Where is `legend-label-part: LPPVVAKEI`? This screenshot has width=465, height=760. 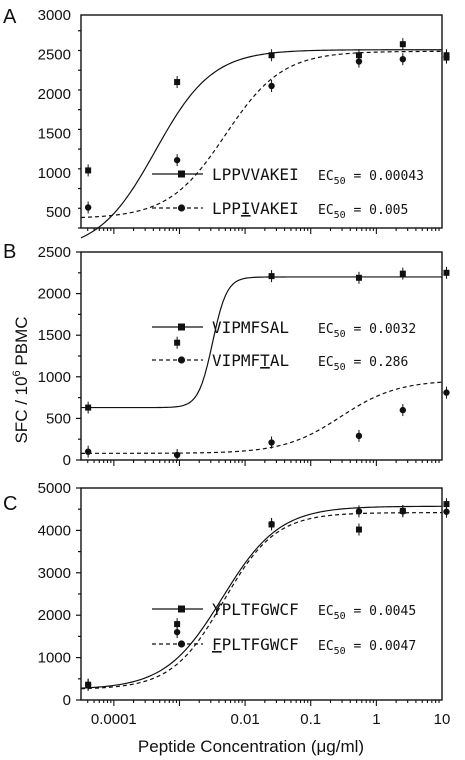 legend-label-part: LPPVVAKEI is located at coordinates (255, 174).